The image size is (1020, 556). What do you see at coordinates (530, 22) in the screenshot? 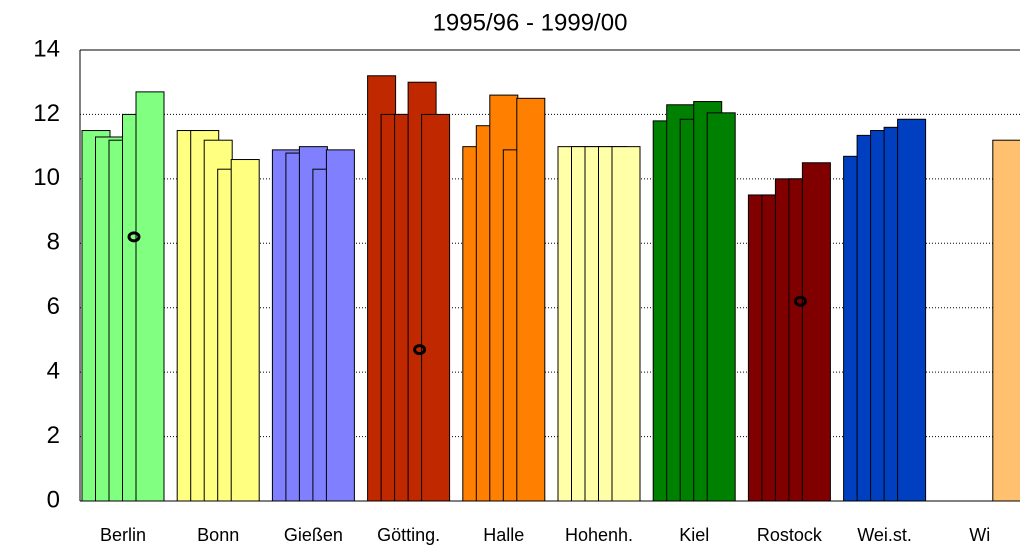
I see `chart-title: 1995/96 - 1999/00` at bounding box center [530, 22].